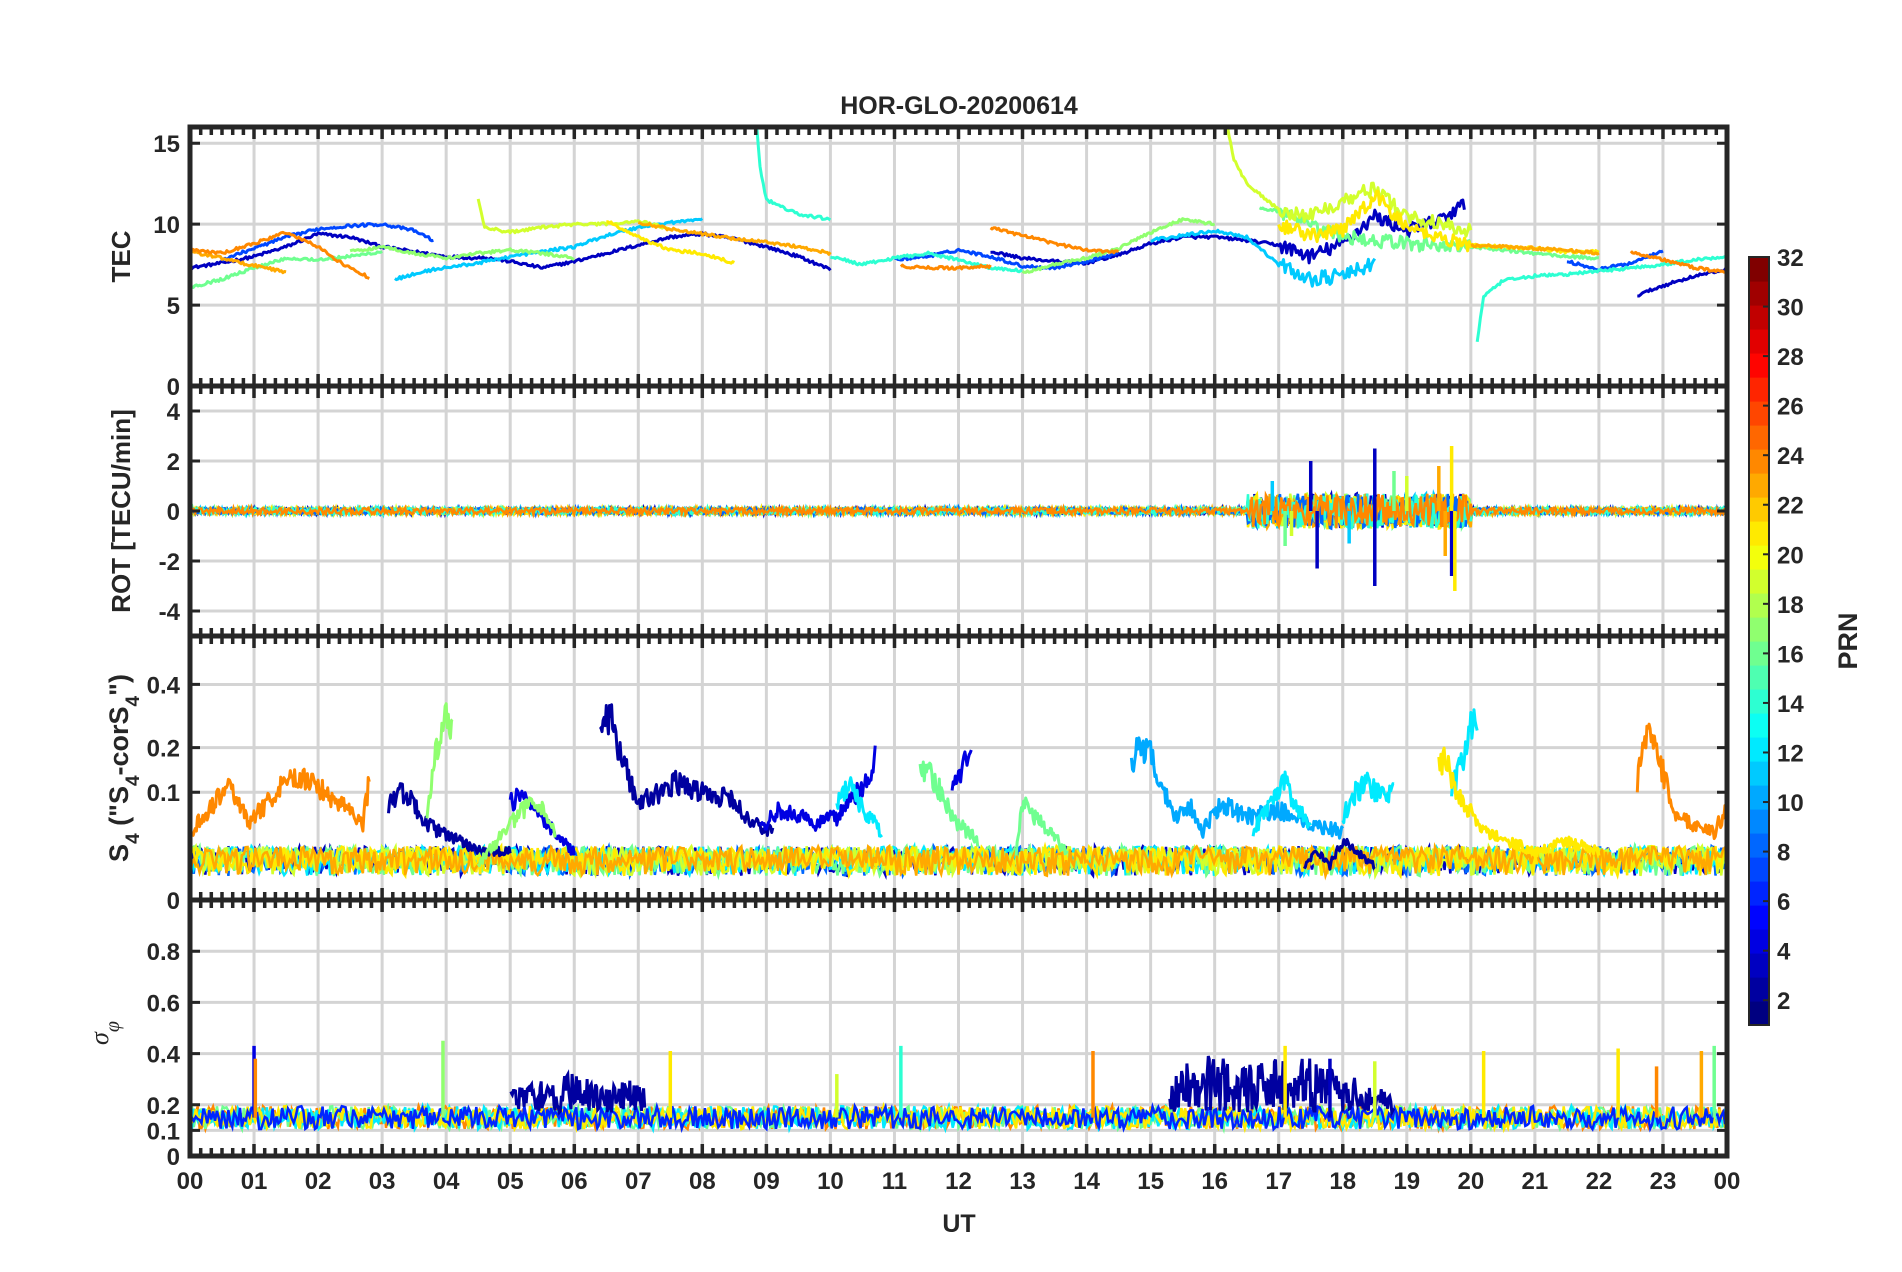 This screenshot has width=1902, height=1272. Describe the element at coordinates (1783, 853) in the screenshot. I see `colorbar-tick-label: 8` at that location.